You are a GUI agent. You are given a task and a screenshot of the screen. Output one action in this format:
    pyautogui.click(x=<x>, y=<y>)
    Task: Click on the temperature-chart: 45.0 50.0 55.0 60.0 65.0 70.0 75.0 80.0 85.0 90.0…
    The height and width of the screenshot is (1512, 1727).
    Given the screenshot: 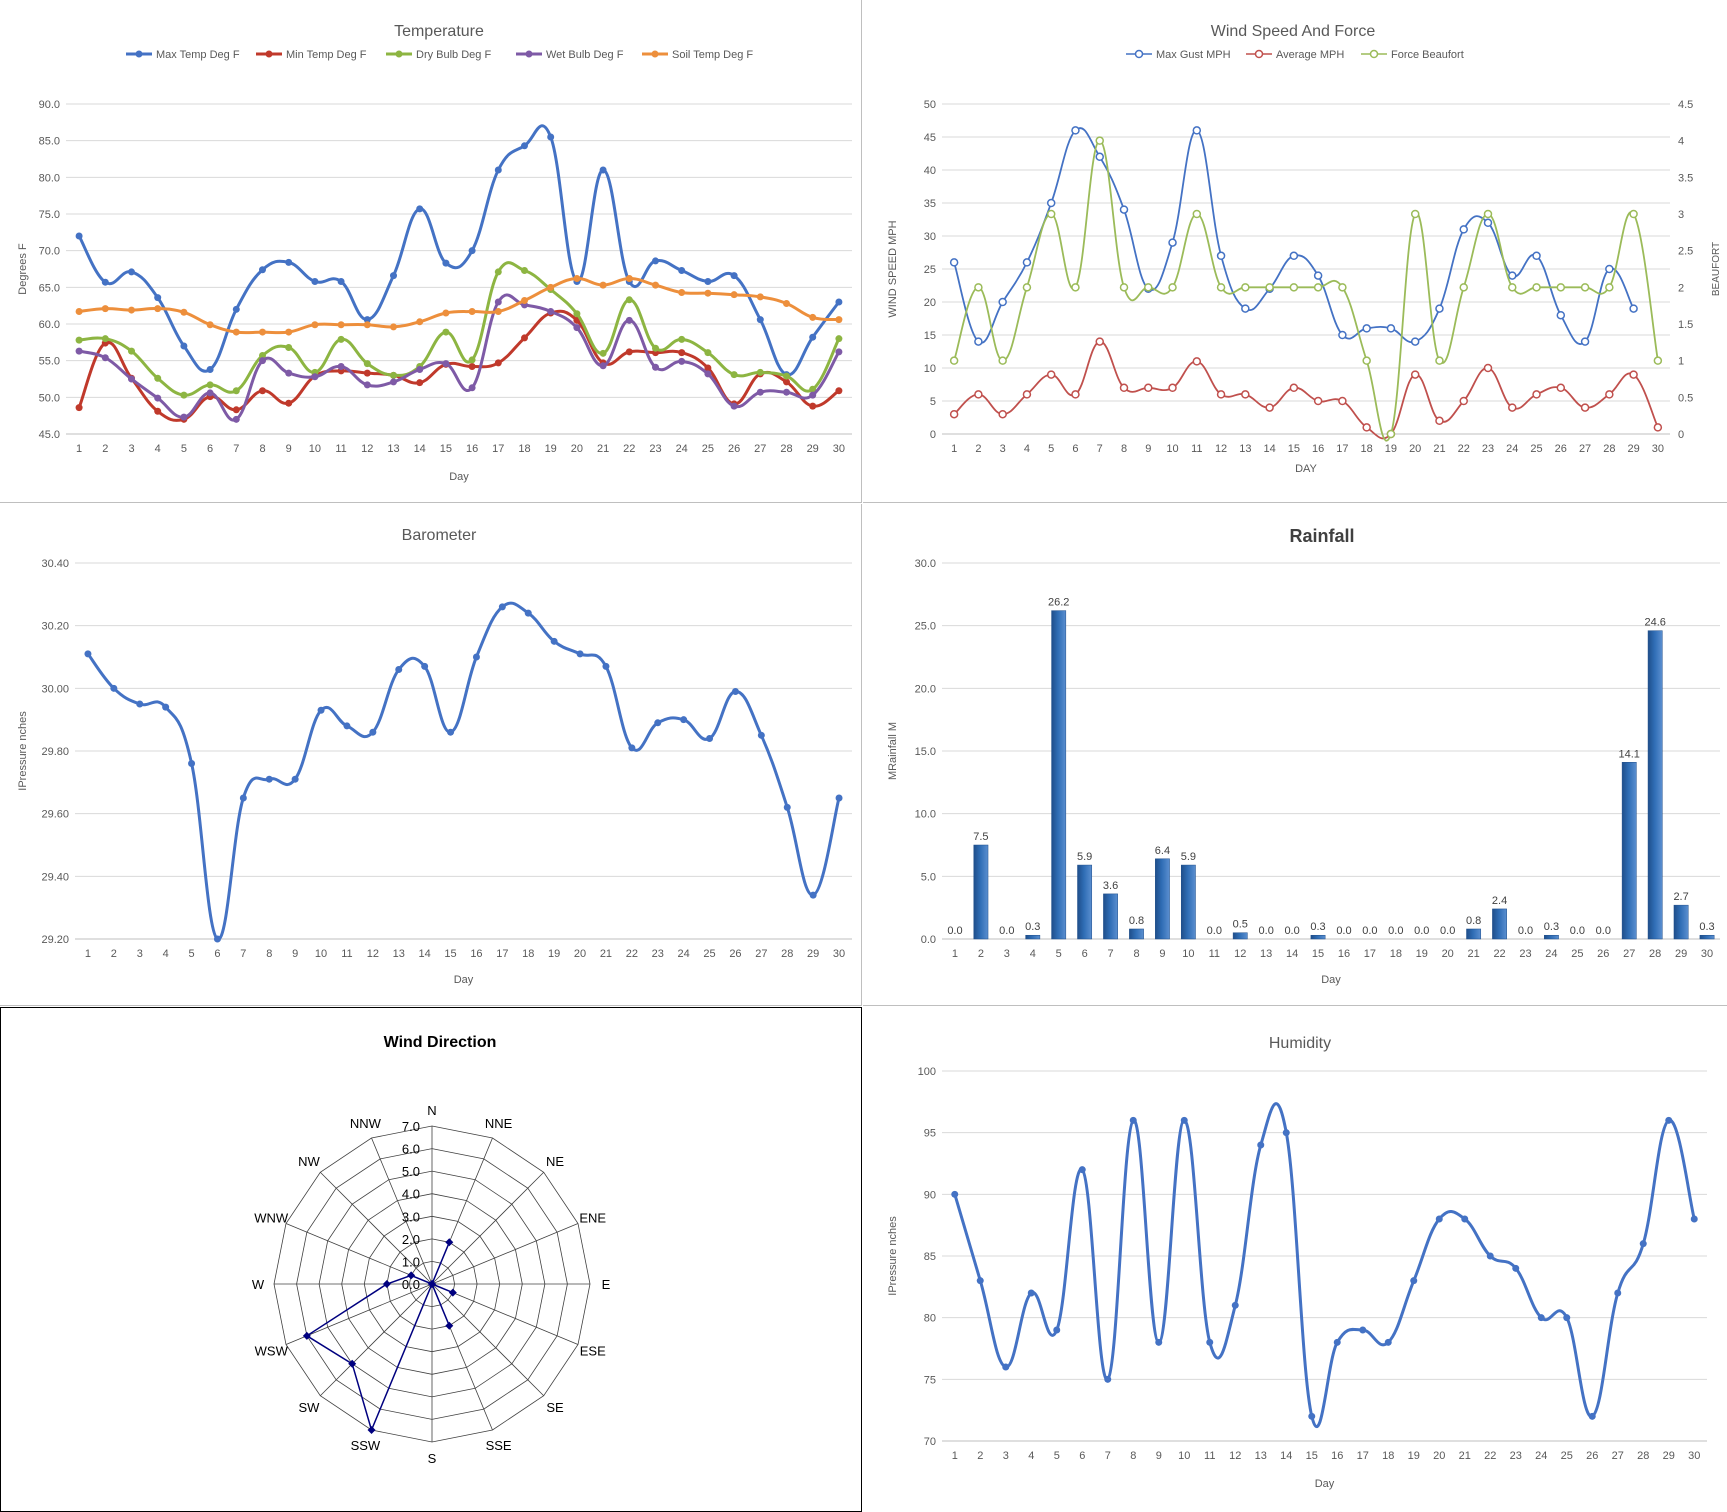 What is the action you would take?
    pyautogui.click(x=434, y=253)
    